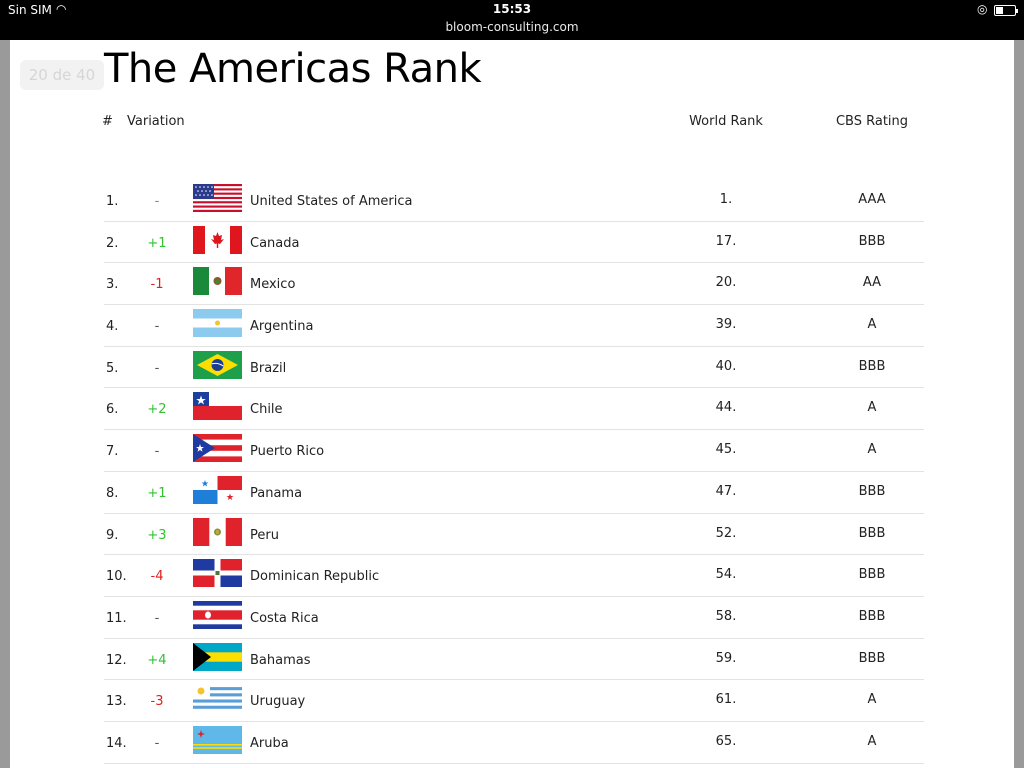  I want to click on rotation-lock-icon: ◎, so click(982, 9).